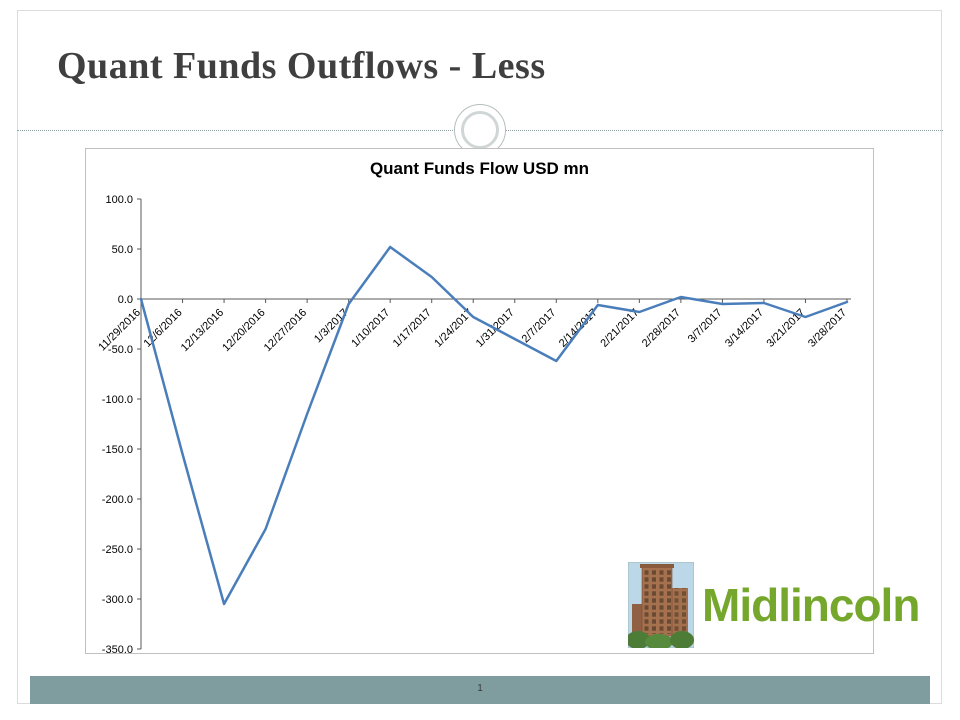 This screenshot has height=720, width=960. I want to click on building-image, so click(661, 605).